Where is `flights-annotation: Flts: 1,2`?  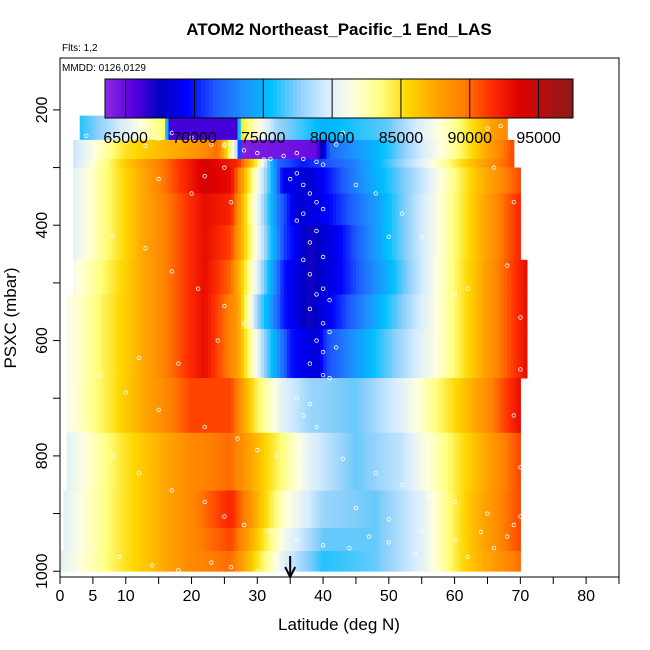 flights-annotation: Flts: 1,2 is located at coordinates (80, 48).